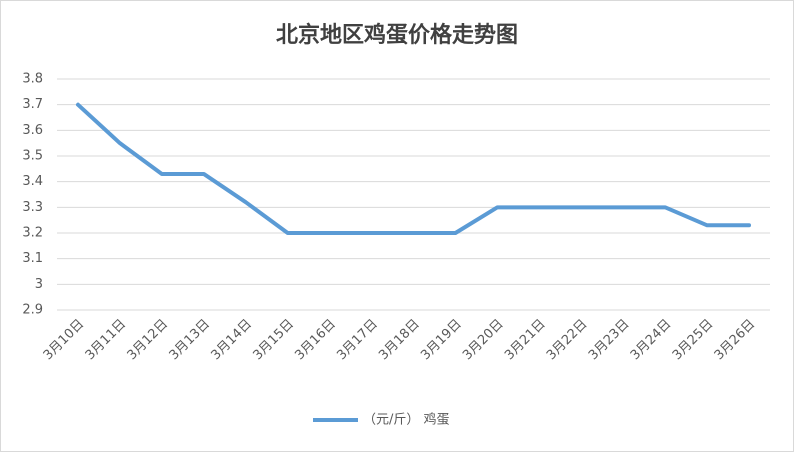  Describe the element at coordinates (32, 156) in the screenshot. I see `y-tick-label: 3.5` at that location.